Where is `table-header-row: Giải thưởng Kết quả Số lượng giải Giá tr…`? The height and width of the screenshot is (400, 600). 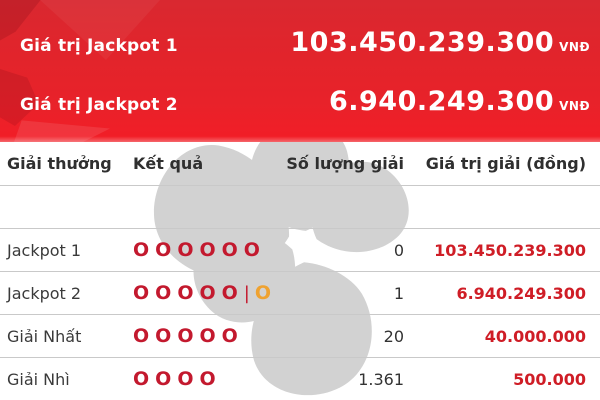 table-header-row: Giải thưởng Kết quả Số lượng giải Giá tr… is located at coordinates (300, 164).